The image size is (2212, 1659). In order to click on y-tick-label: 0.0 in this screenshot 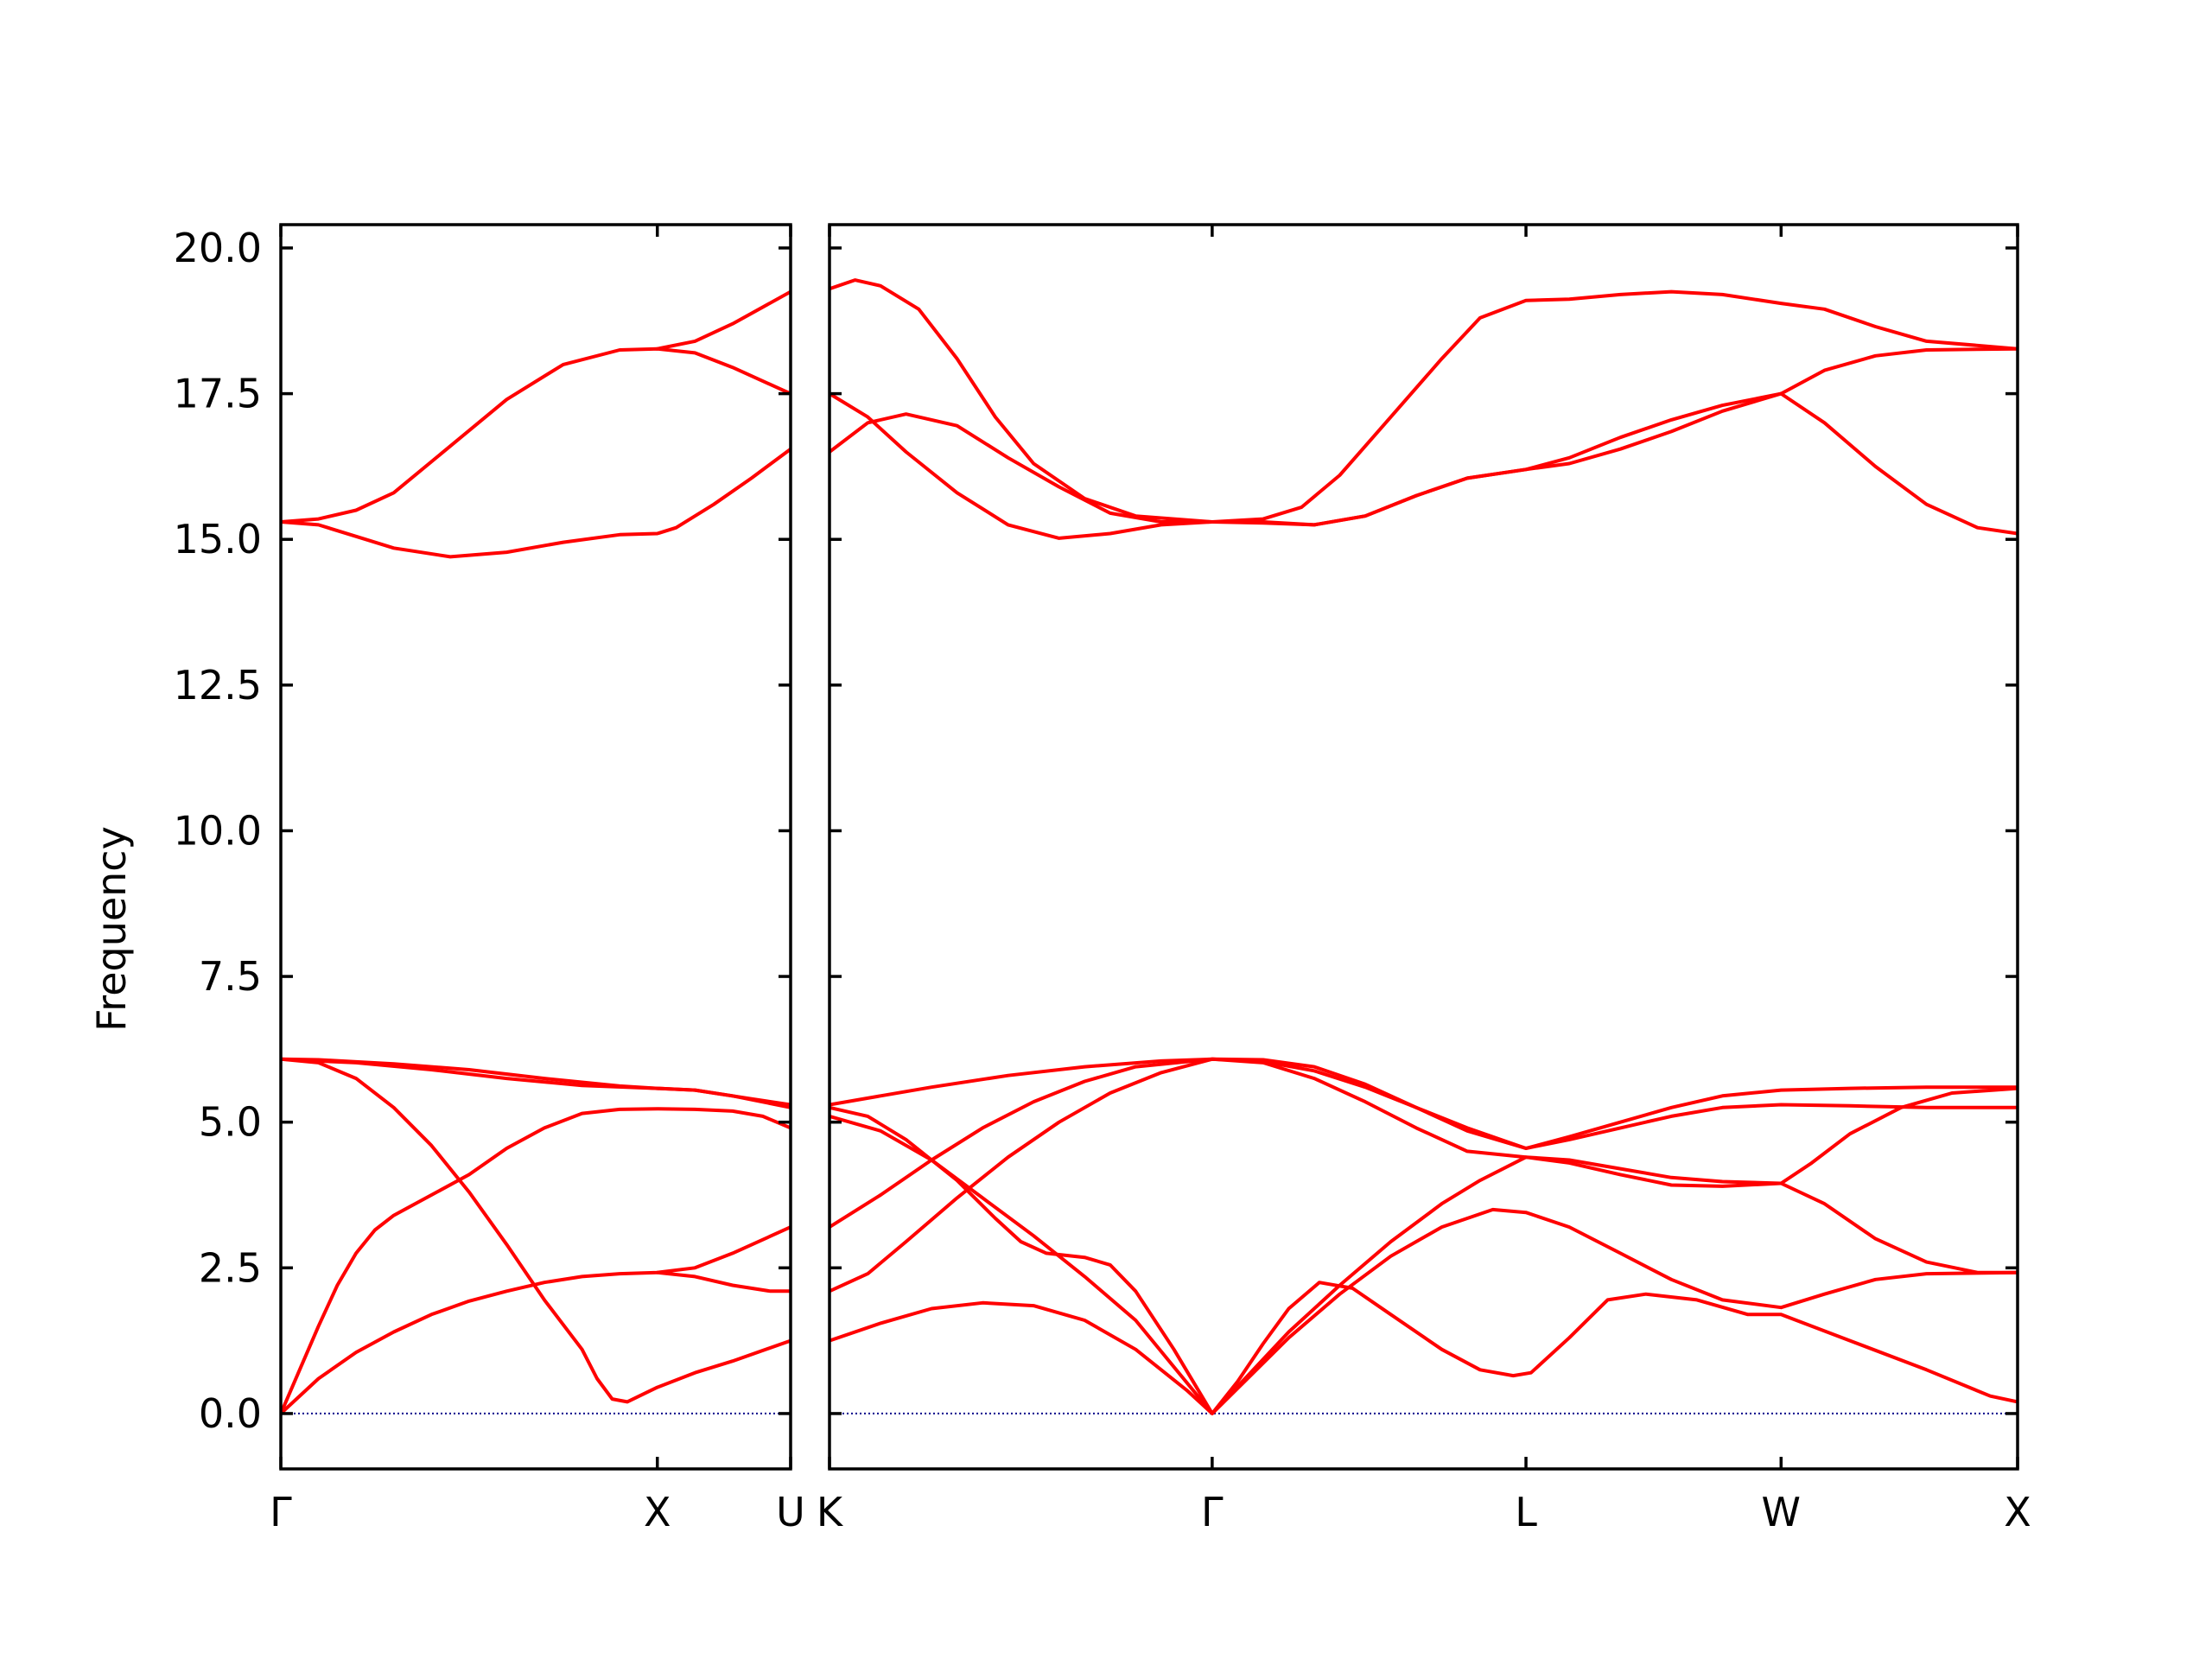, I will do `click(231, 1413)`.